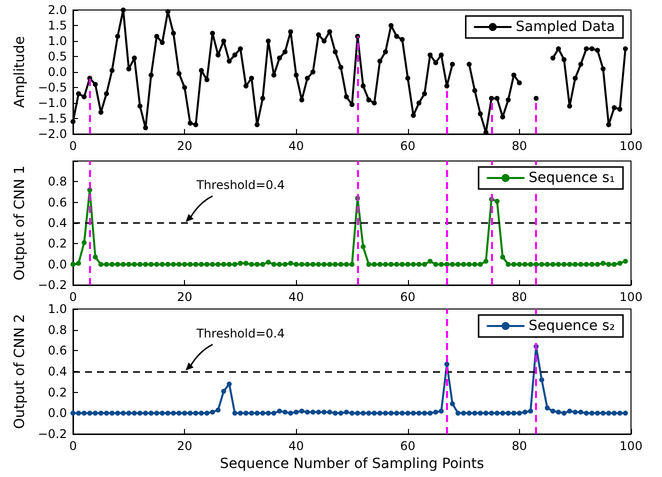  What do you see at coordinates (572, 178) in the screenshot?
I see `legend-label: Sequence s₁` at bounding box center [572, 178].